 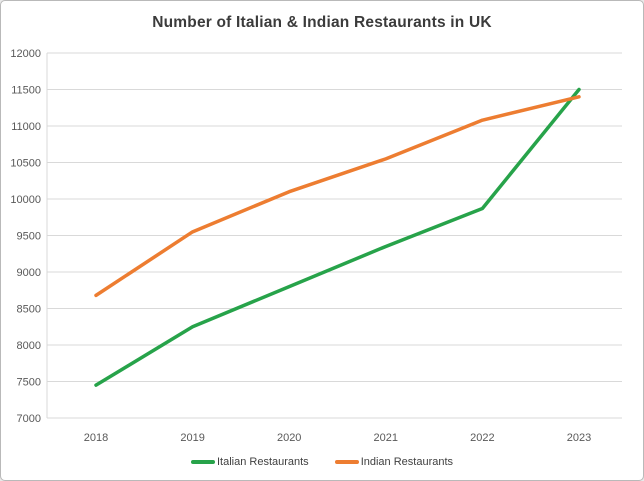 What do you see at coordinates (29, 273) in the screenshot?
I see `y-tick-label: 9000` at bounding box center [29, 273].